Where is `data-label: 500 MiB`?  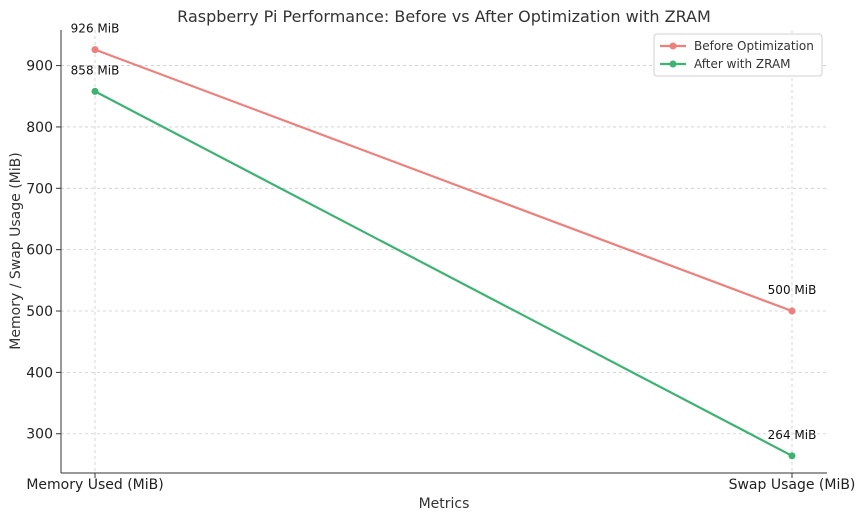
data-label: 500 MiB is located at coordinates (792, 290).